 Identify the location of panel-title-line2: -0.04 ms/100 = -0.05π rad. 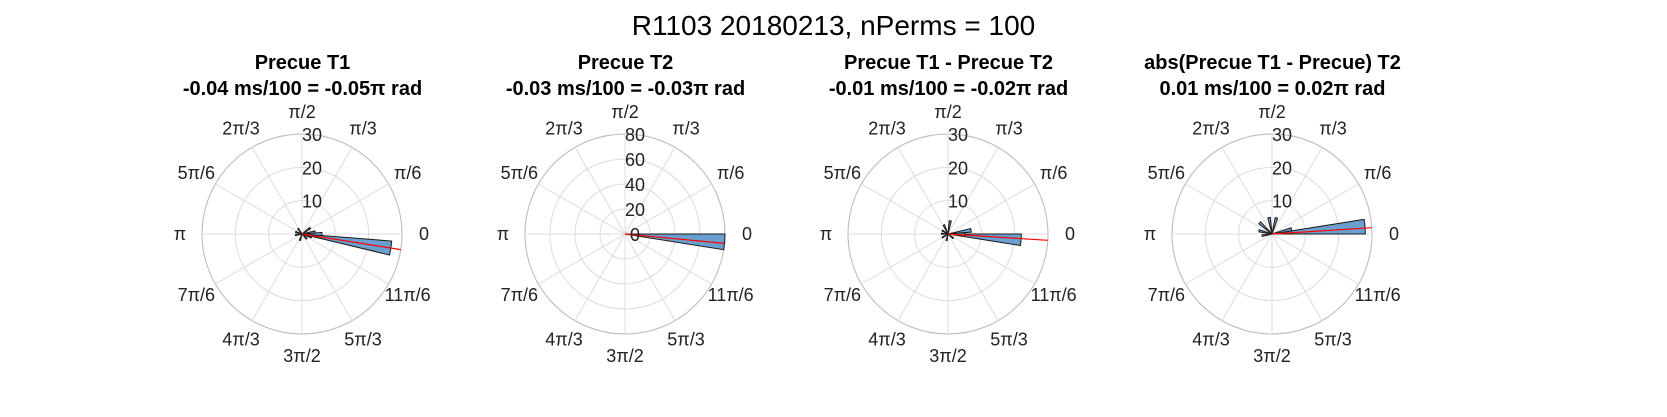
(302, 89).